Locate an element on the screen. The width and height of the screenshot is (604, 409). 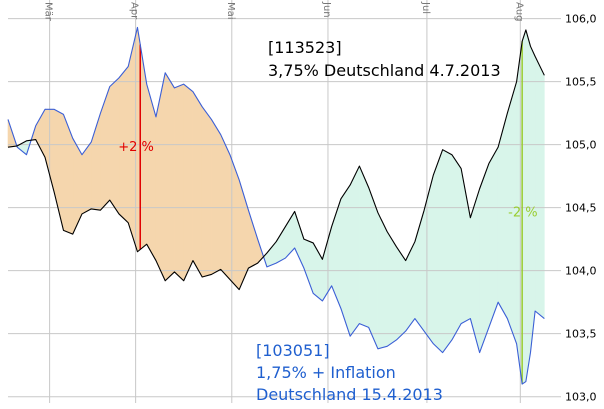
y-tick-label: 105,5 is located at coordinates (581, 82).